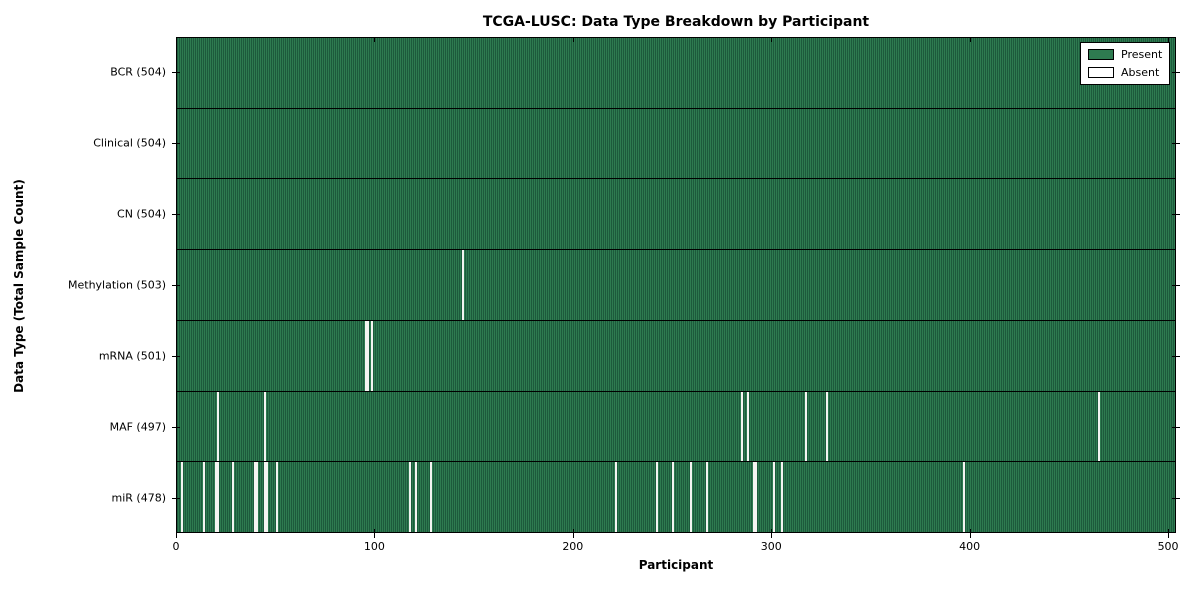 The width and height of the screenshot is (1200, 600). What do you see at coordinates (676, 356) in the screenshot?
I see `row-mRNA` at bounding box center [676, 356].